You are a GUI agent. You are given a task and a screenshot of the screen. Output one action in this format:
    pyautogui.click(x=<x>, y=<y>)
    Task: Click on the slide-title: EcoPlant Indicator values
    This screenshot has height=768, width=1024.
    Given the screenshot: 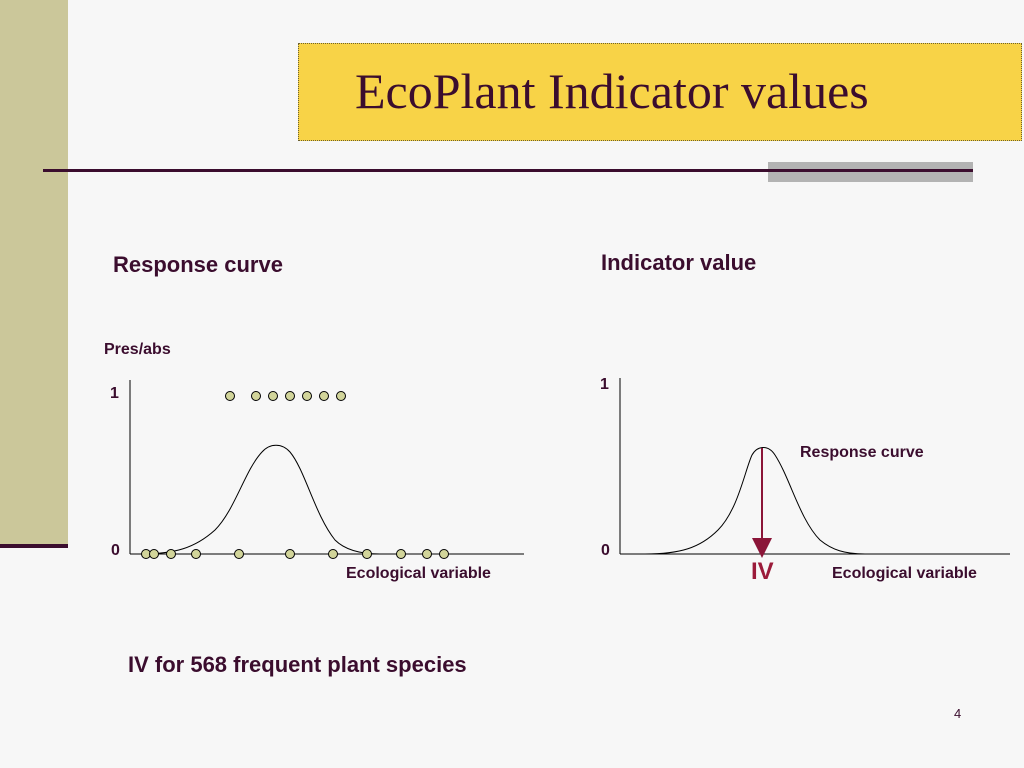 What is the action you would take?
    pyautogui.click(x=612, y=91)
    